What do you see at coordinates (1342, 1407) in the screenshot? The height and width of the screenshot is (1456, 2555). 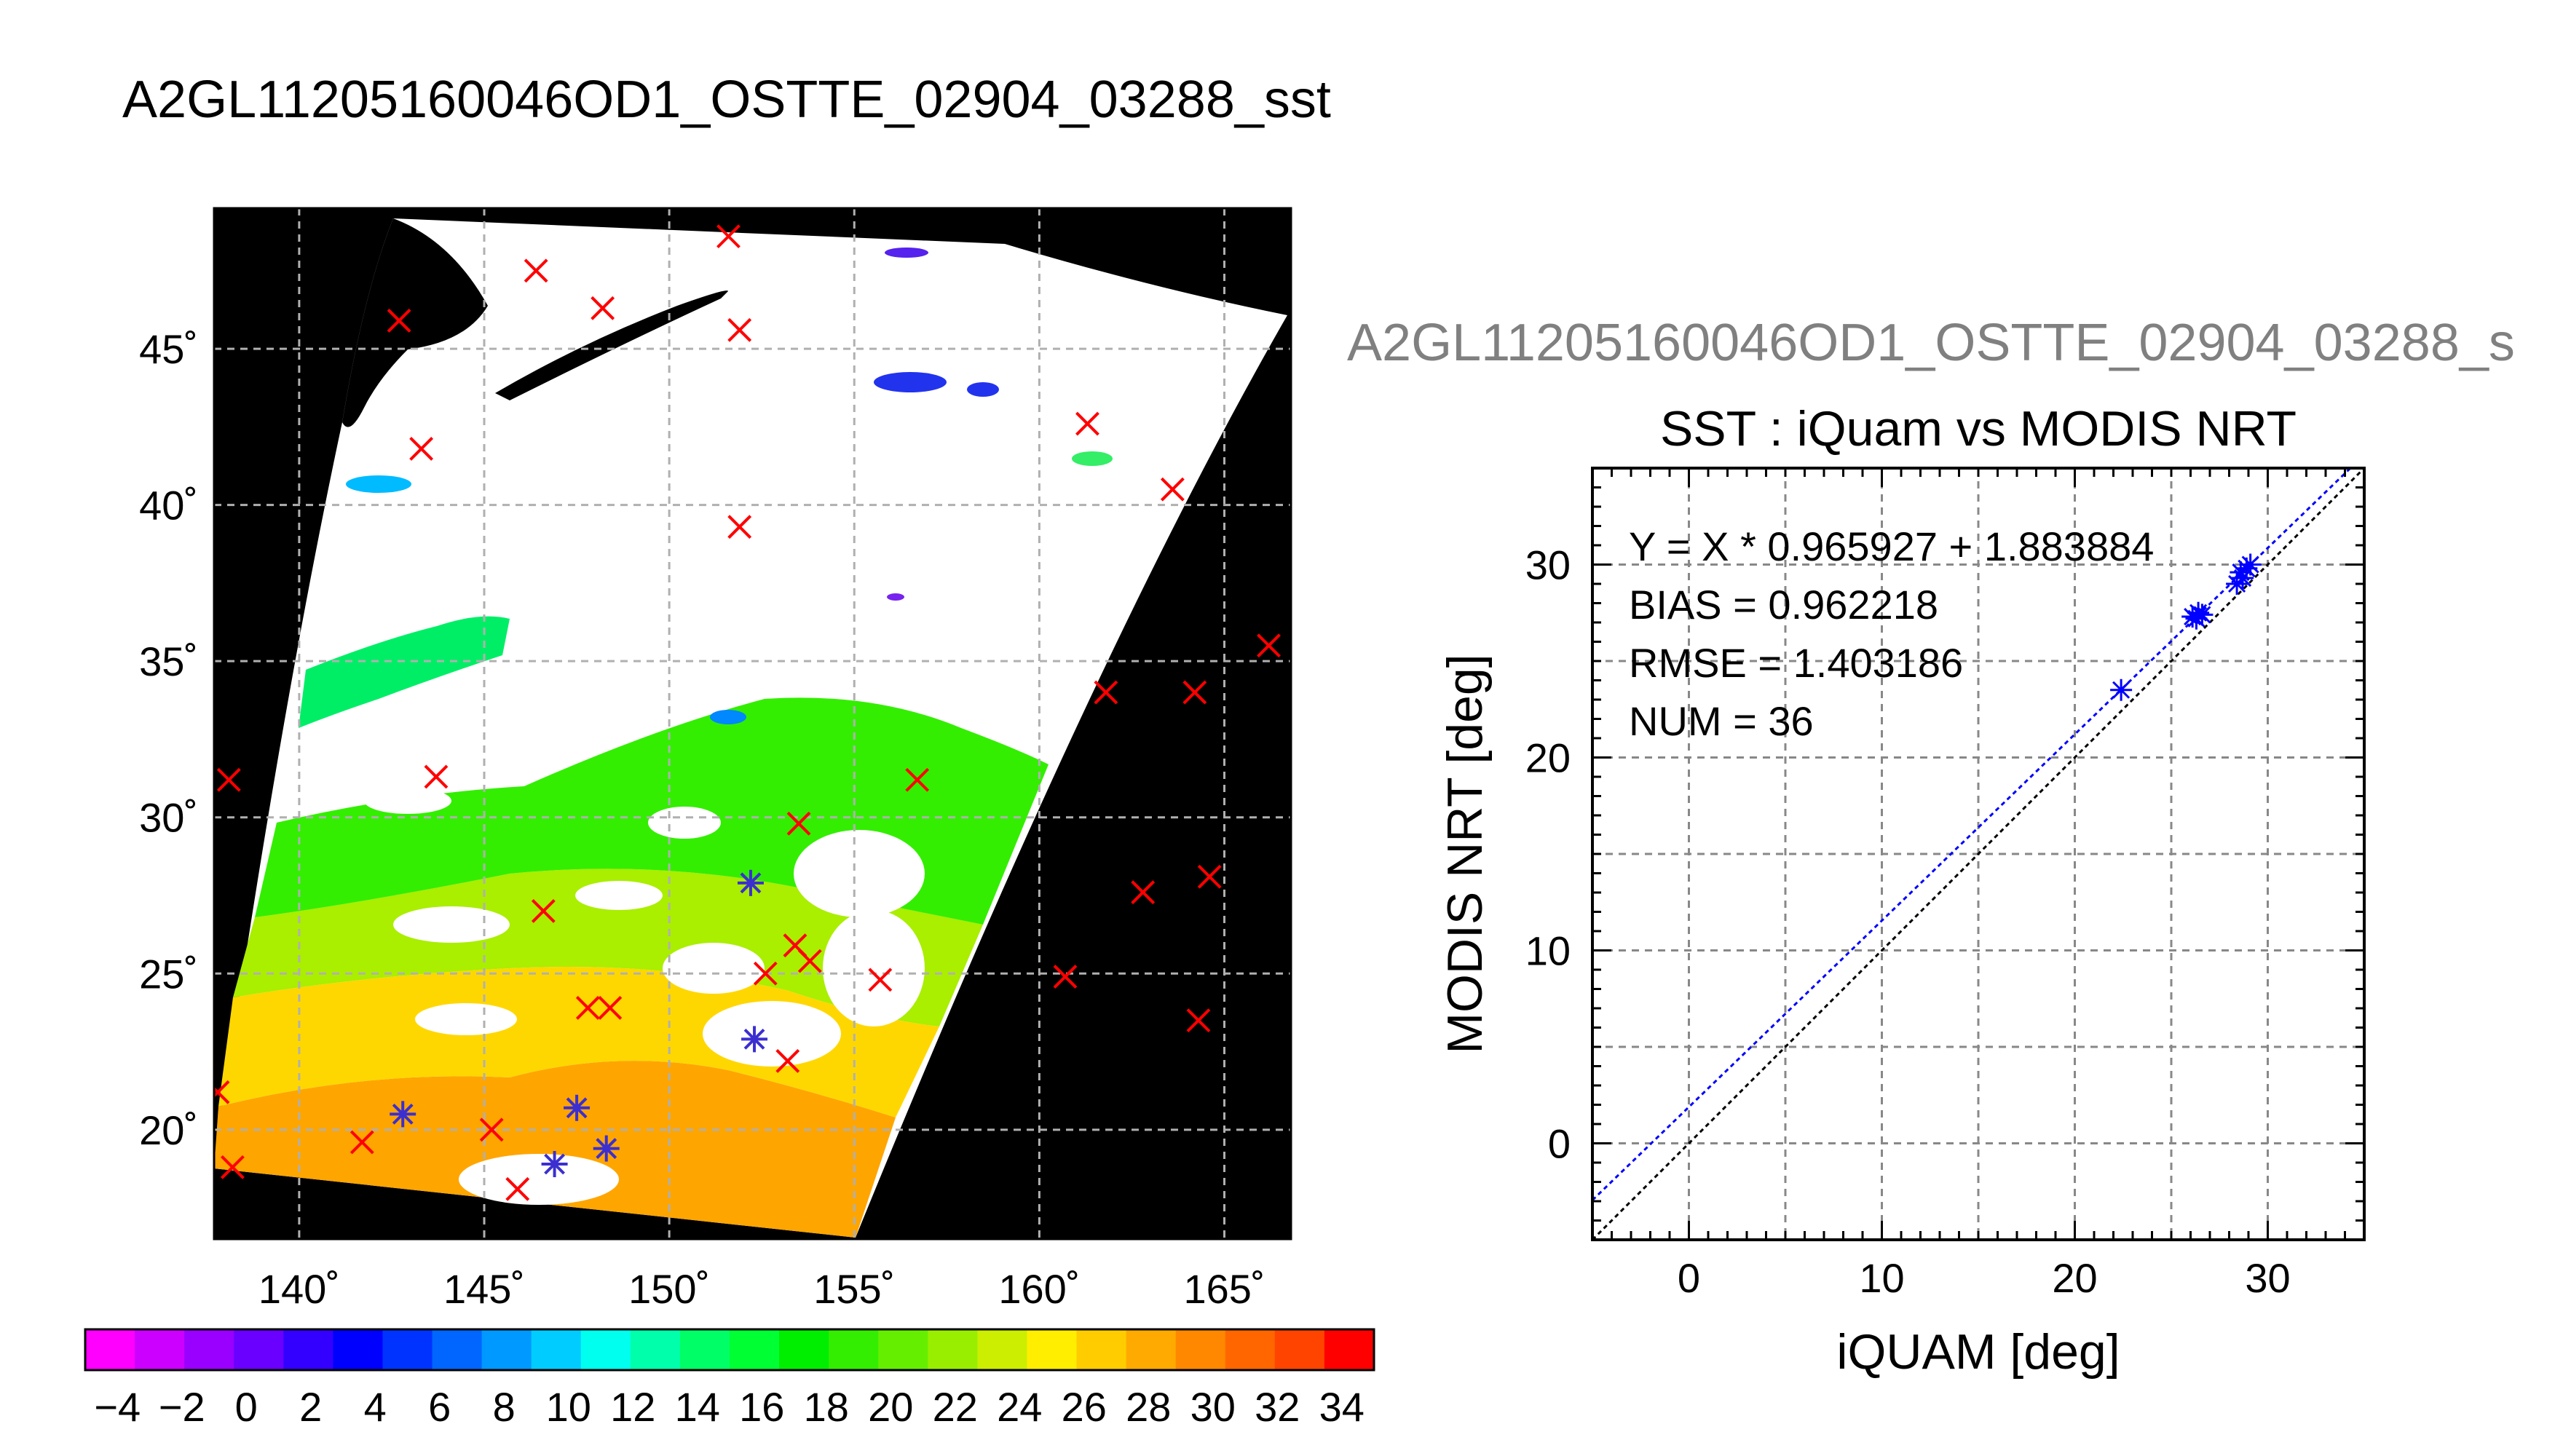 I see `colorbar-tick-label: 34` at bounding box center [1342, 1407].